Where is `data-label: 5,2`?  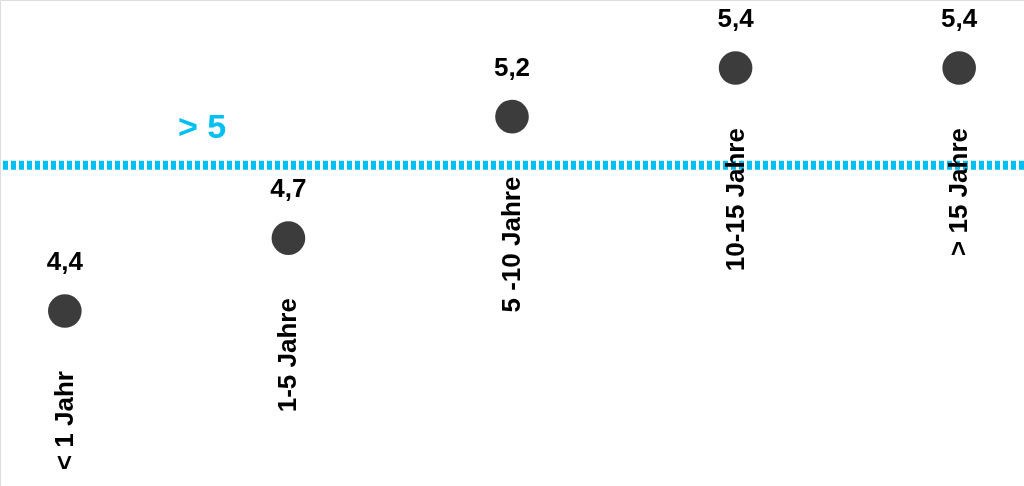
data-label: 5,2 is located at coordinates (512, 66).